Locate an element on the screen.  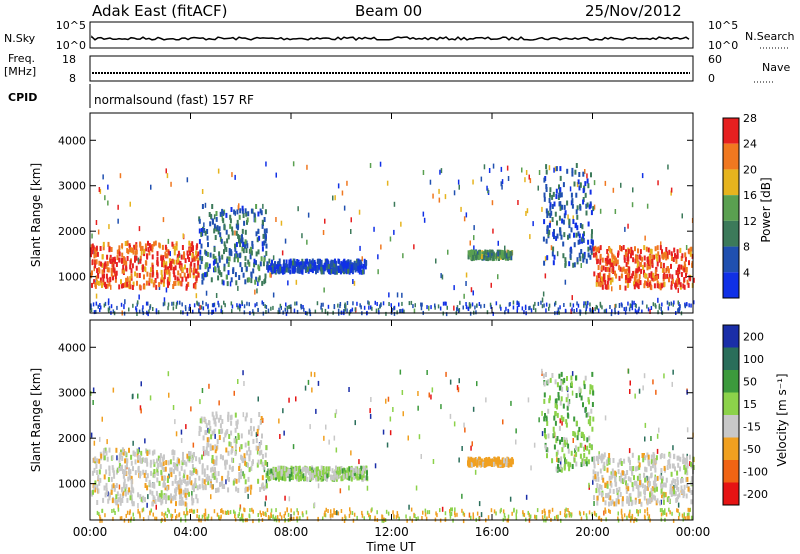
colorbar-segment is located at coordinates (731, 358).